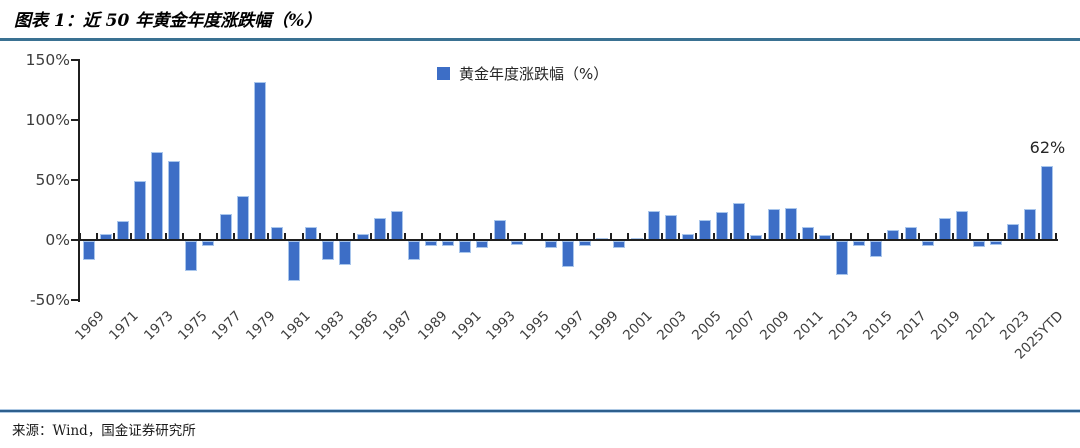  What do you see at coordinates (534, 74) in the screenshot?
I see `legend-label: 黄金年度涨跌幅（%）` at bounding box center [534, 74].